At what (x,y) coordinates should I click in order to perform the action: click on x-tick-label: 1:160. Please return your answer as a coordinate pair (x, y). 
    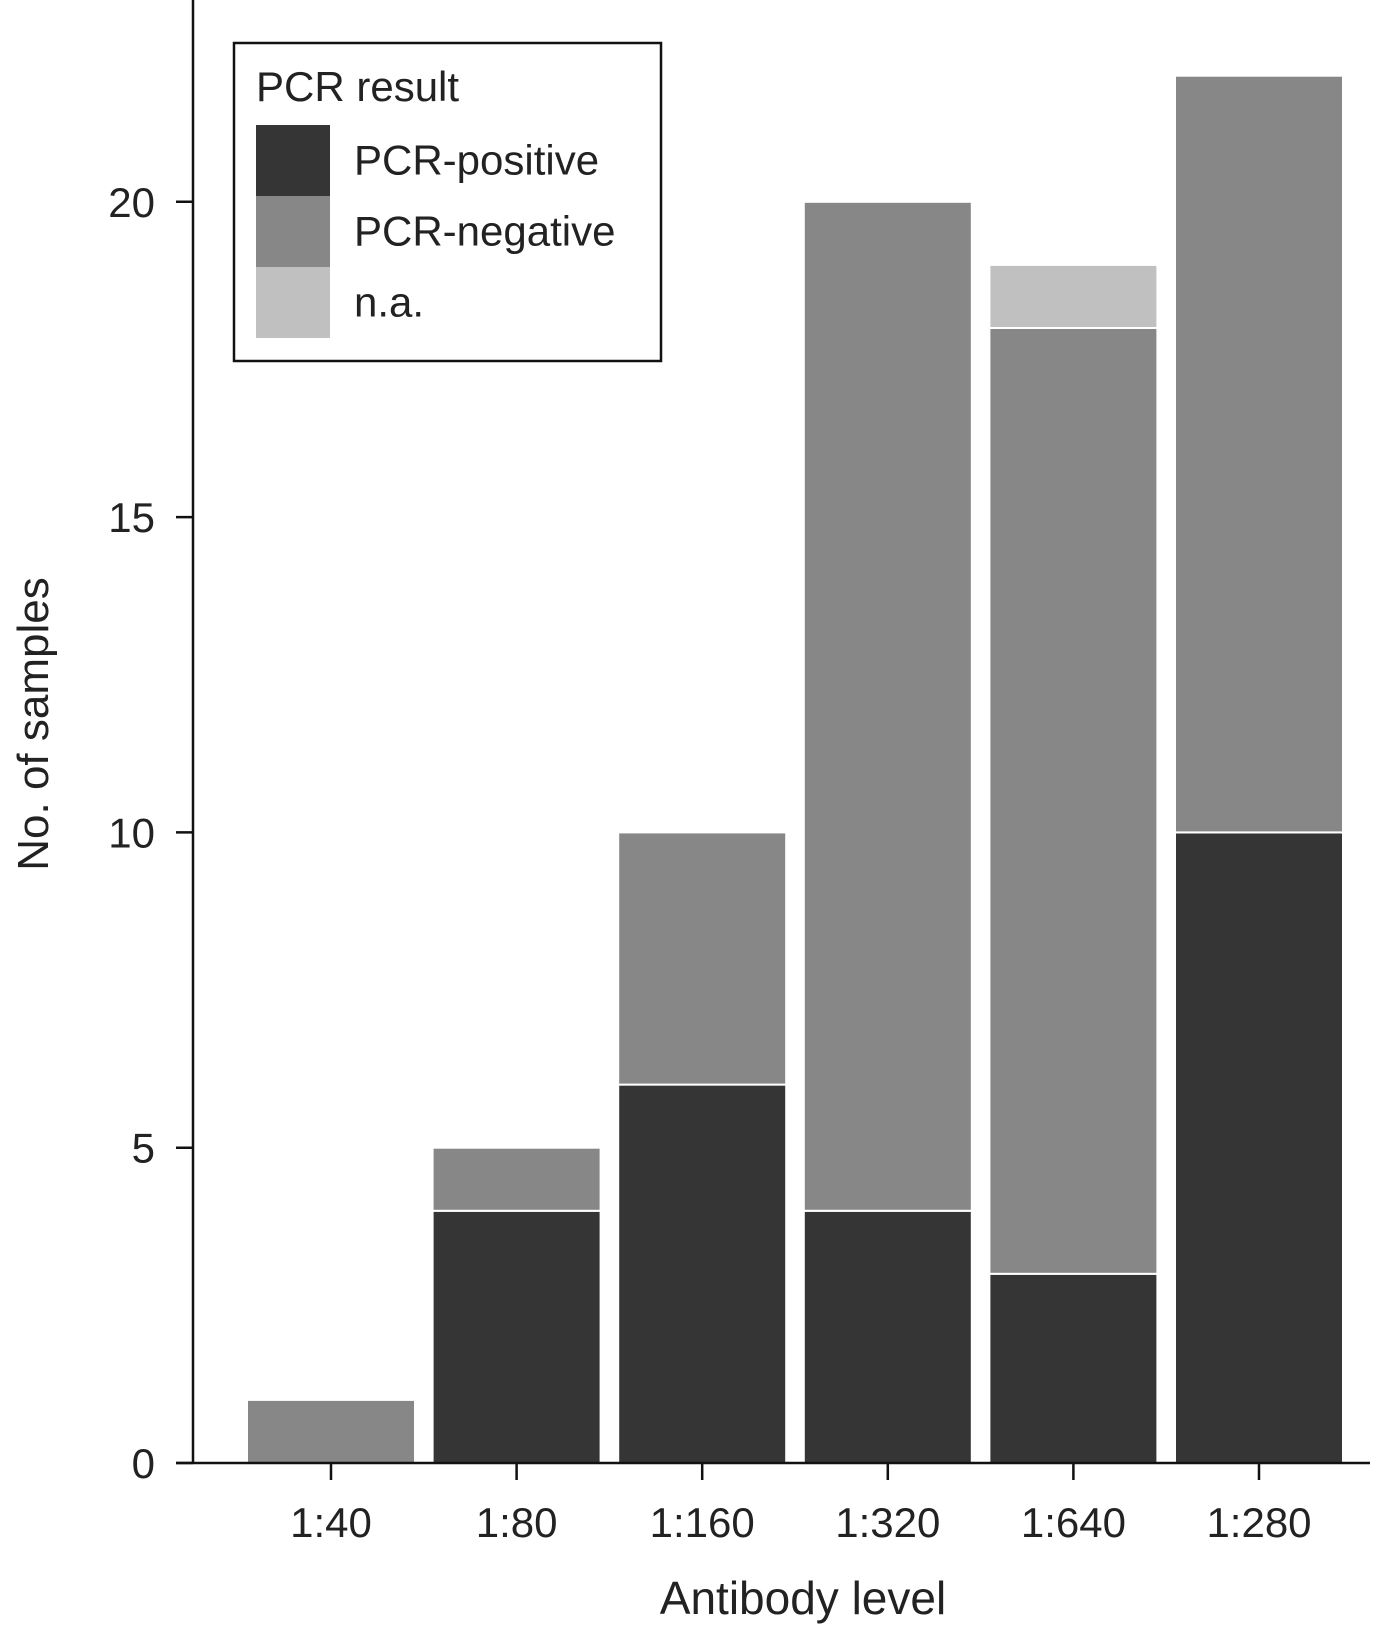
    Looking at the image, I should click on (702, 1522).